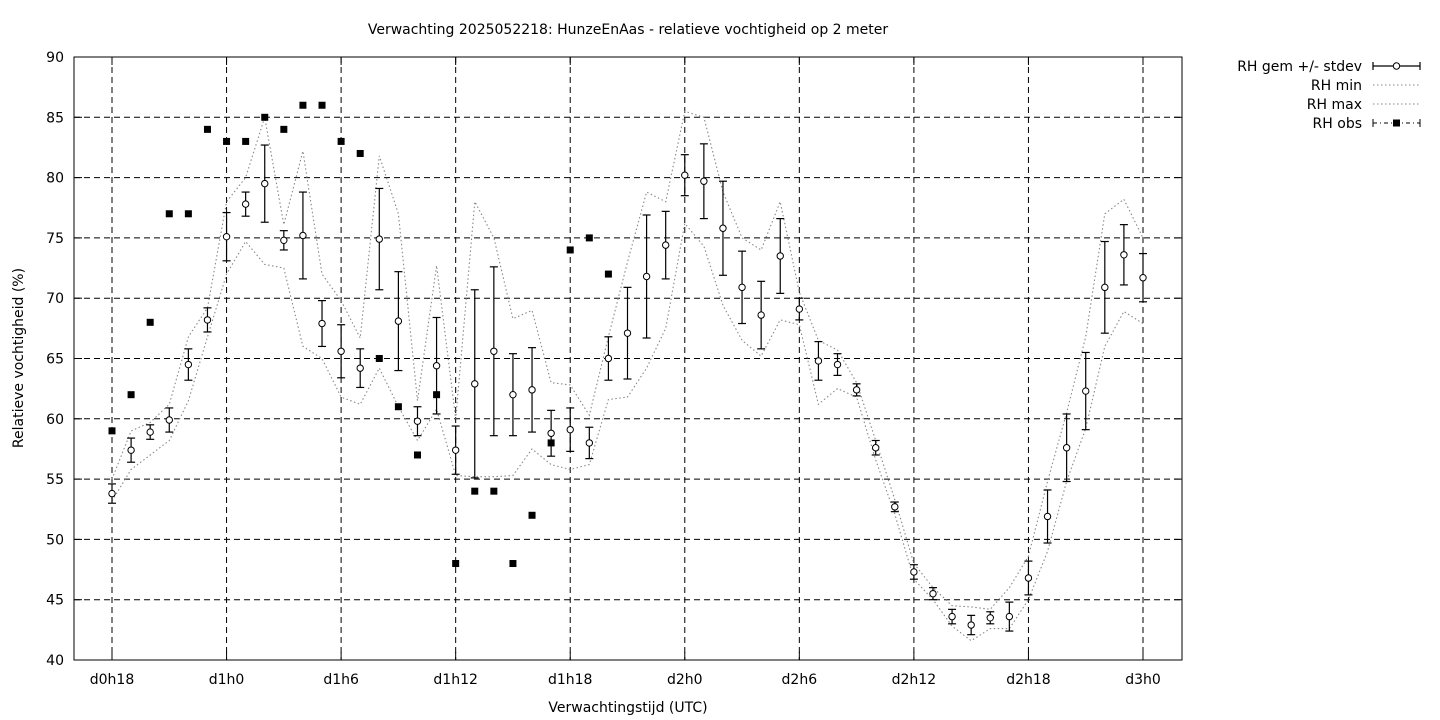 The height and width of the screenshot is (720, 1440). I want to click on x-tick-label: d2h6, so click(800, 680).